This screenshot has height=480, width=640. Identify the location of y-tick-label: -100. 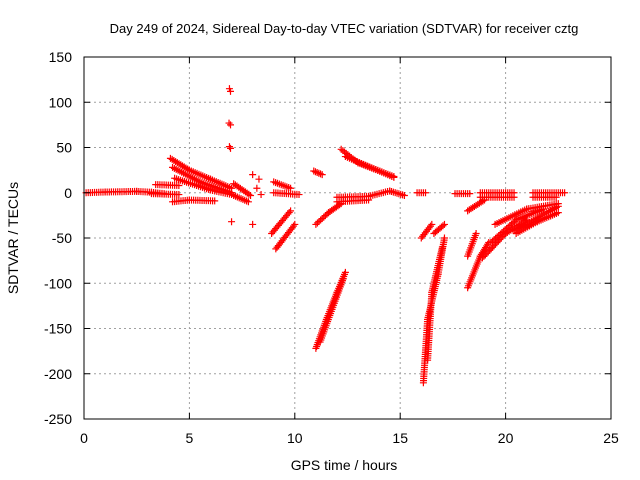
(58, 283).